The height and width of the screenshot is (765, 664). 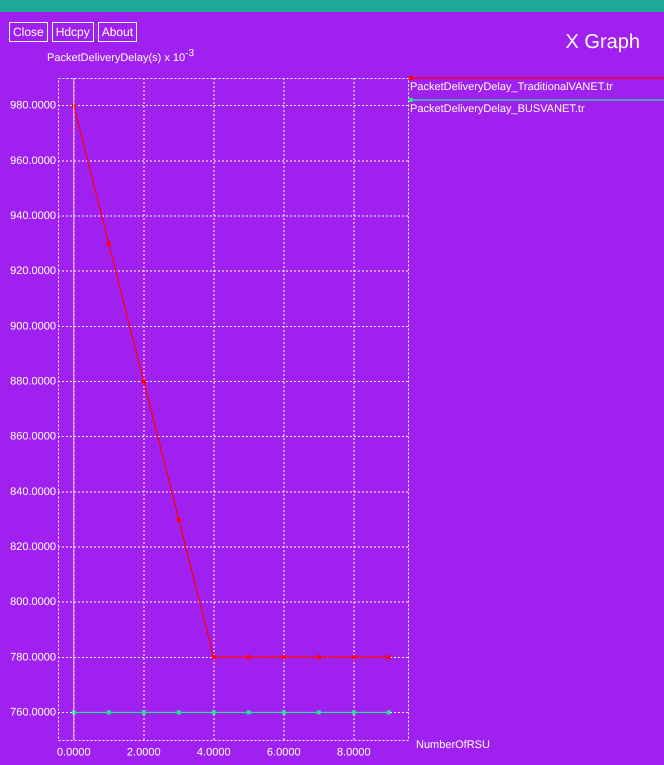 I want to click on text: Close, so click(x=28, y=32).